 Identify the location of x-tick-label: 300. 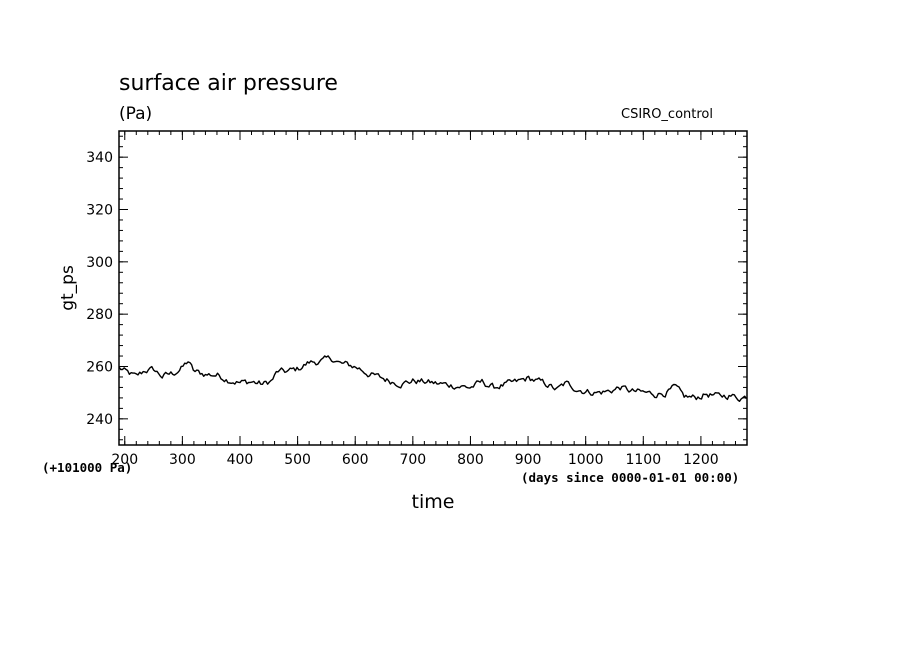
(182, 460).